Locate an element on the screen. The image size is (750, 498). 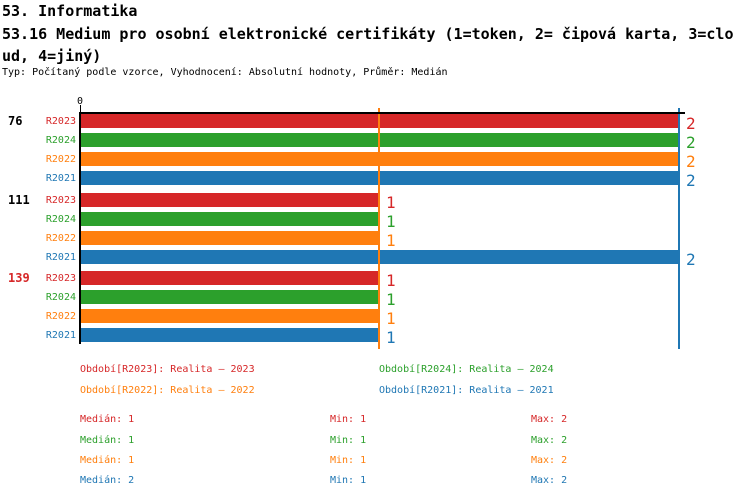
bar-139-R2021 is located at coordinates (230, 335).